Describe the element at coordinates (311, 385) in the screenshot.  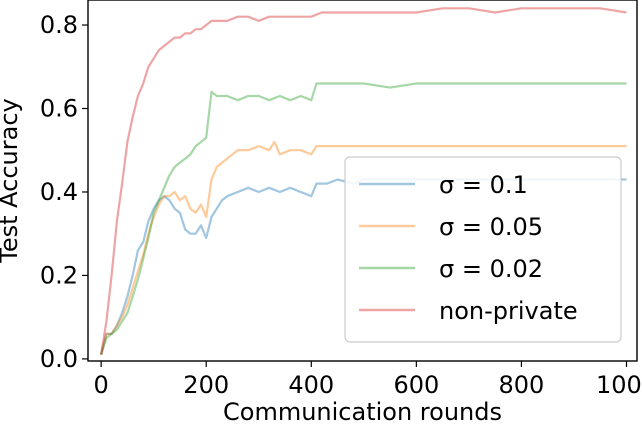
I see `x-tick-label: 400` at that location.